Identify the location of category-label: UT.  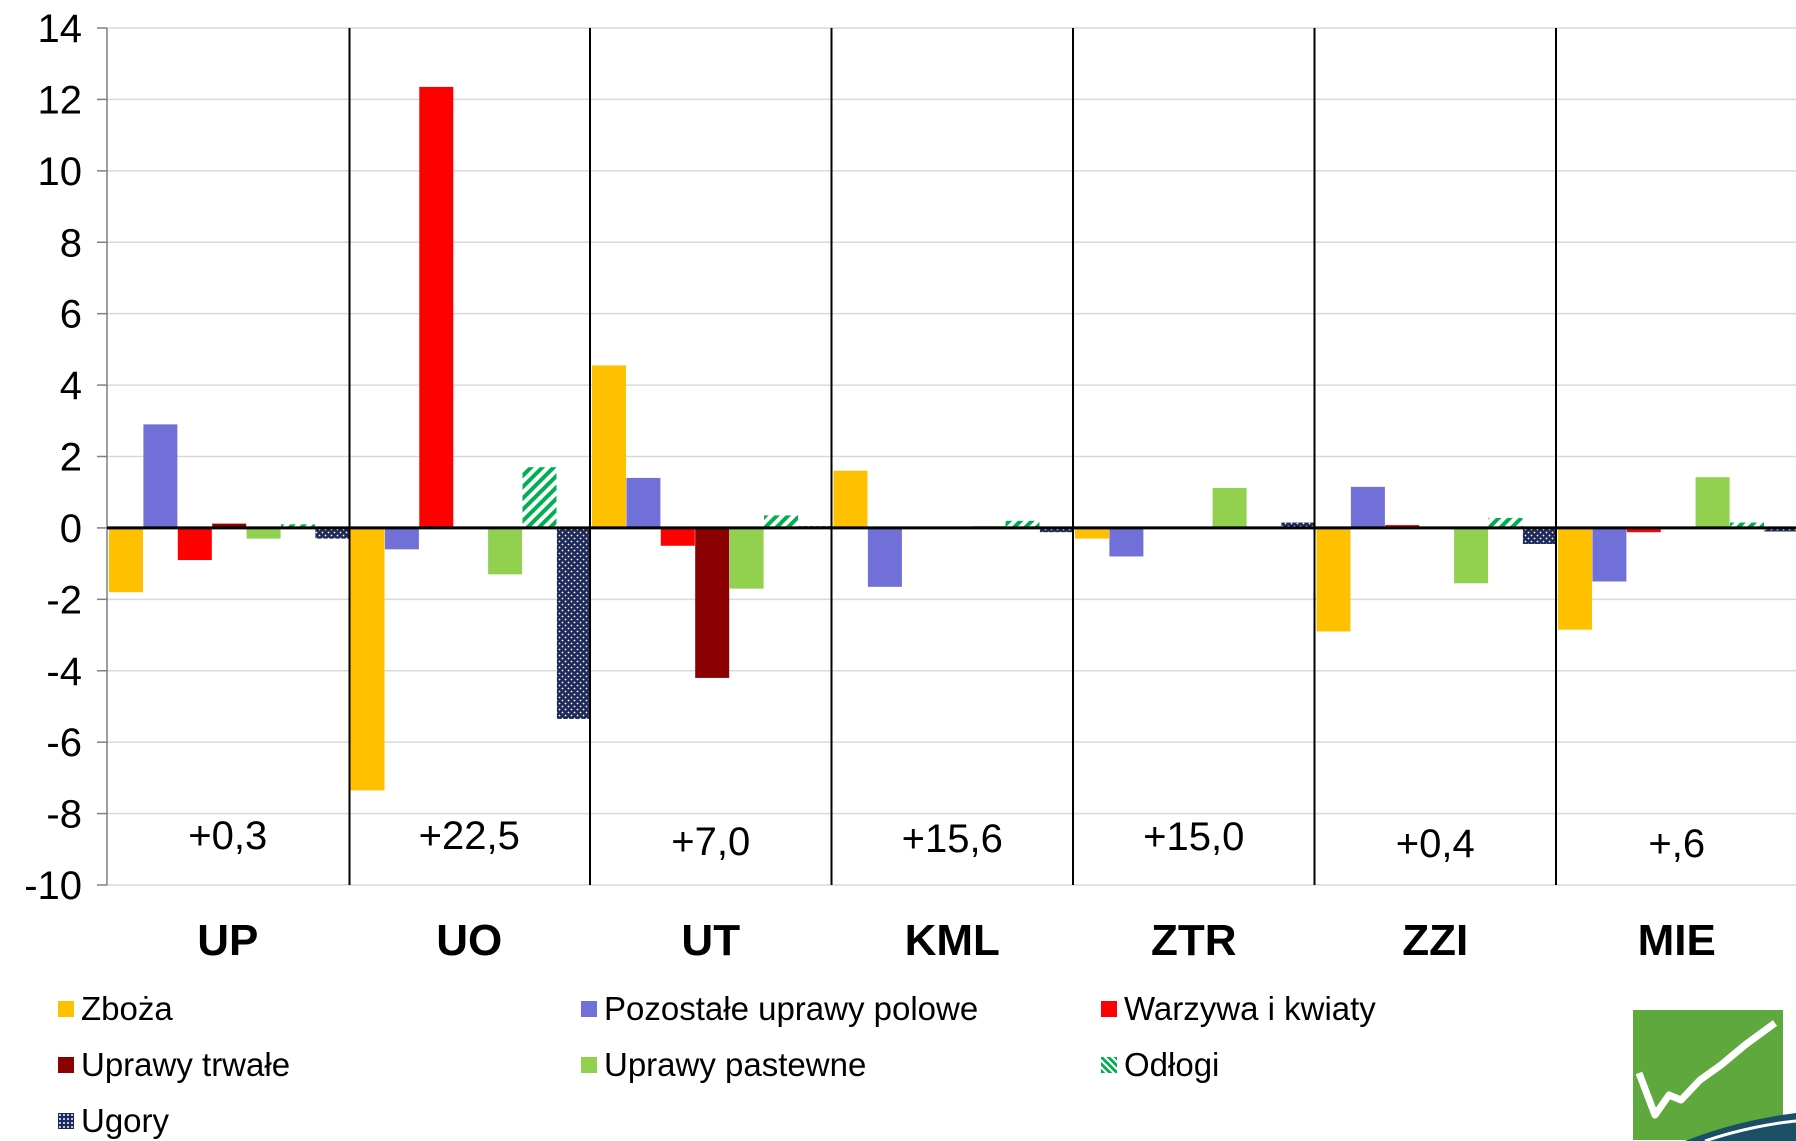
(710, 940).